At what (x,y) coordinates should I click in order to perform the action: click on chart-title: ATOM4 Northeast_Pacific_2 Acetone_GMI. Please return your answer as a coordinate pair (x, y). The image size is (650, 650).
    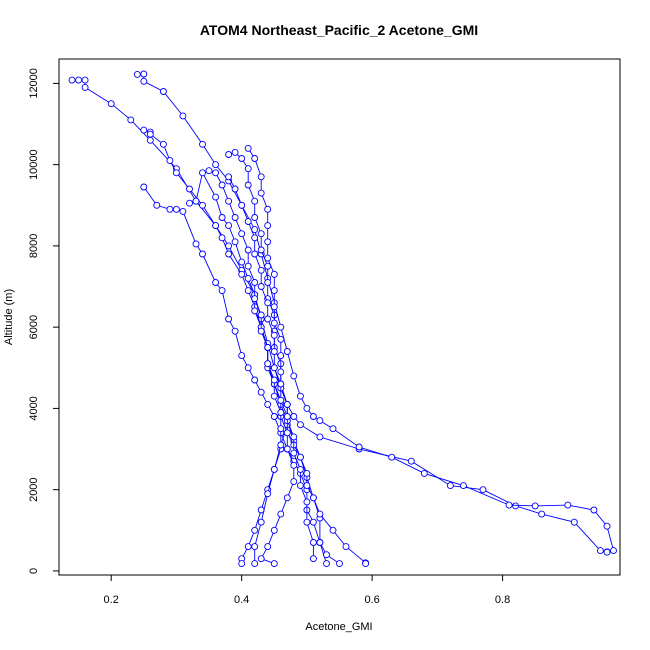
    Looking at the image, I should click on (339, 30).